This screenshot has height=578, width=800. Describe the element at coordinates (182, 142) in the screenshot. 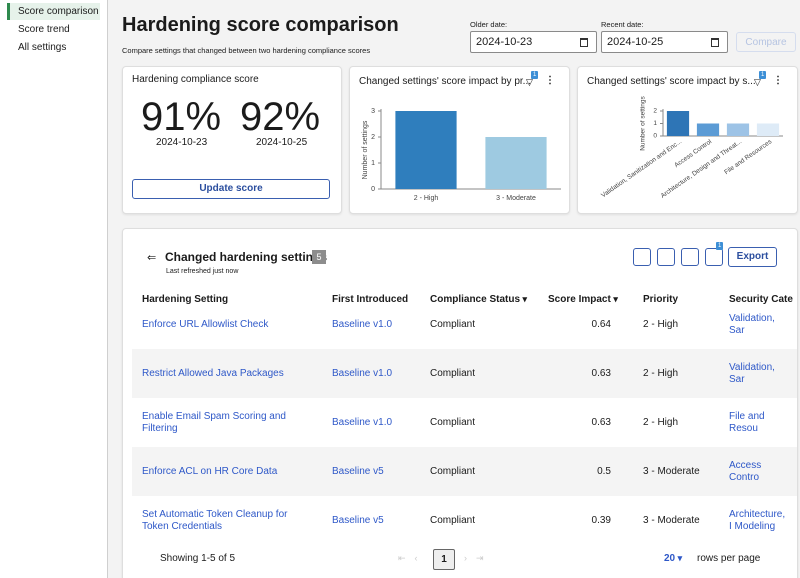

I see `score-date: 2024-10-23` at that location.